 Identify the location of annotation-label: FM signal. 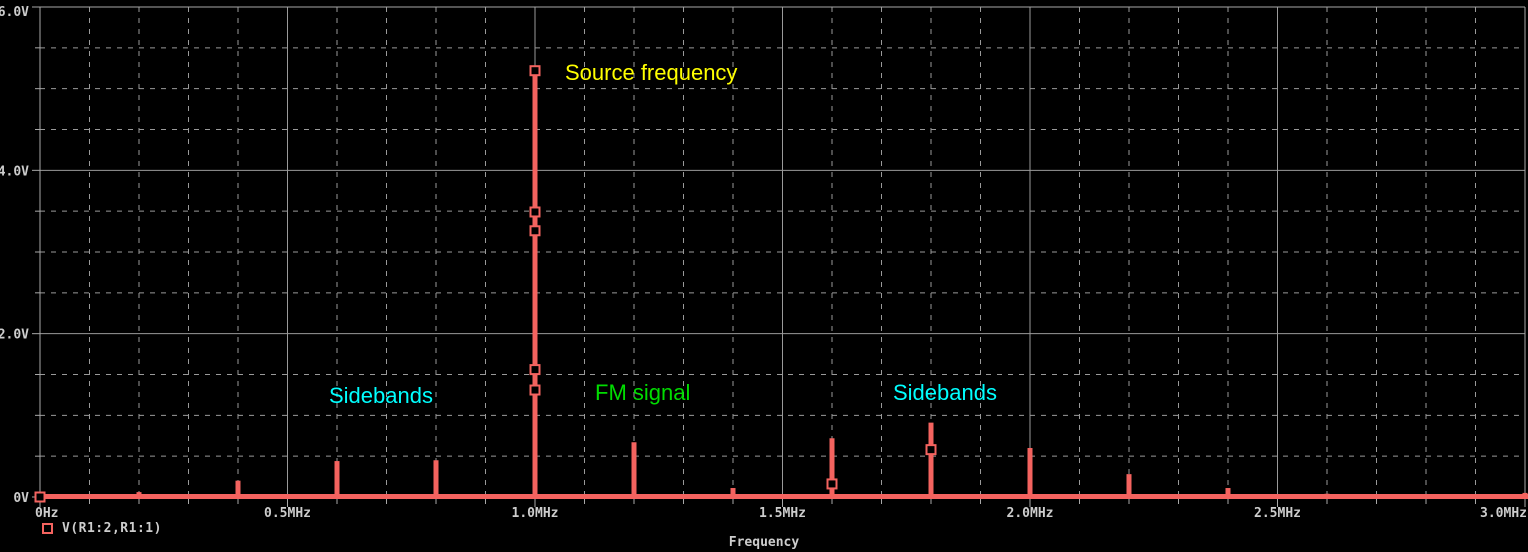
(643, 392).